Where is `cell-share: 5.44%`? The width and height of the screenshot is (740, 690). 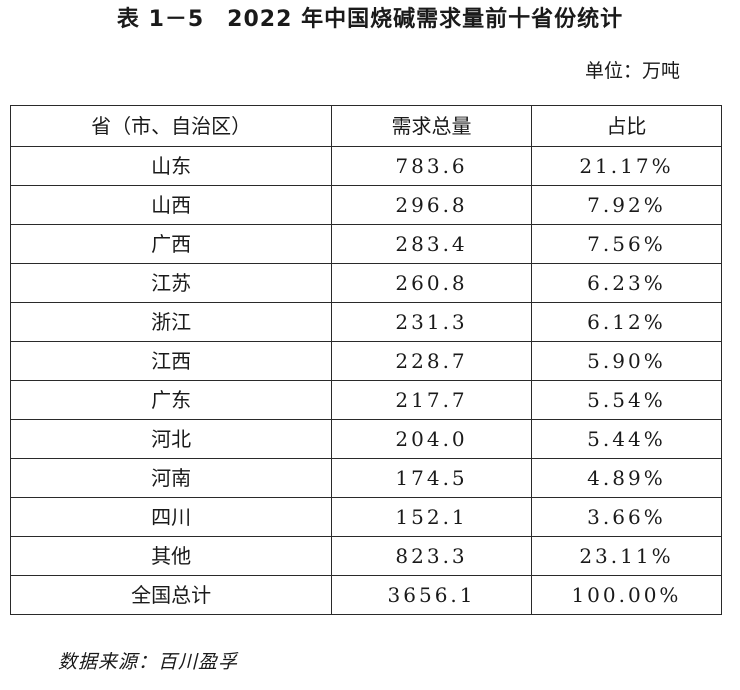
cell-share: 5.44% is located at coordinates (626, 439).